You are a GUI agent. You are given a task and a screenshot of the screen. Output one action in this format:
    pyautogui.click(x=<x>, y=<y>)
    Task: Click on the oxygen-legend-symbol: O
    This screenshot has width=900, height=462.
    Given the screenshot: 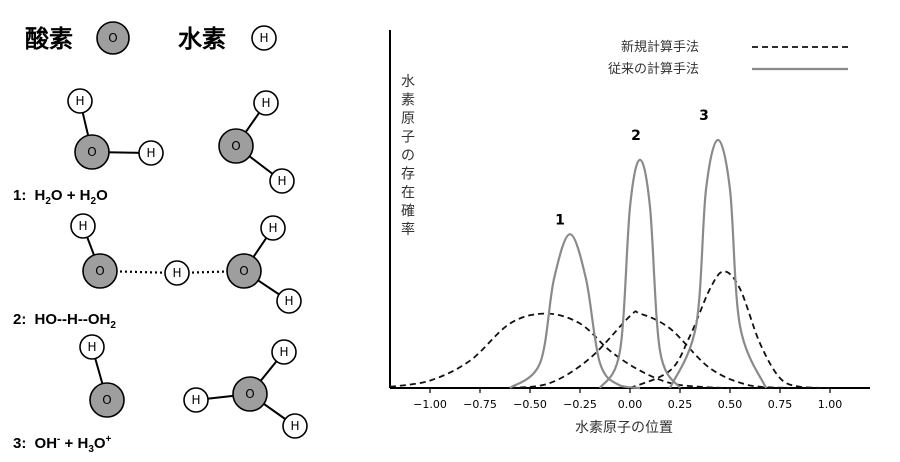 What is the action you would take?
    pyautogui.click(x=112, y=38)
    